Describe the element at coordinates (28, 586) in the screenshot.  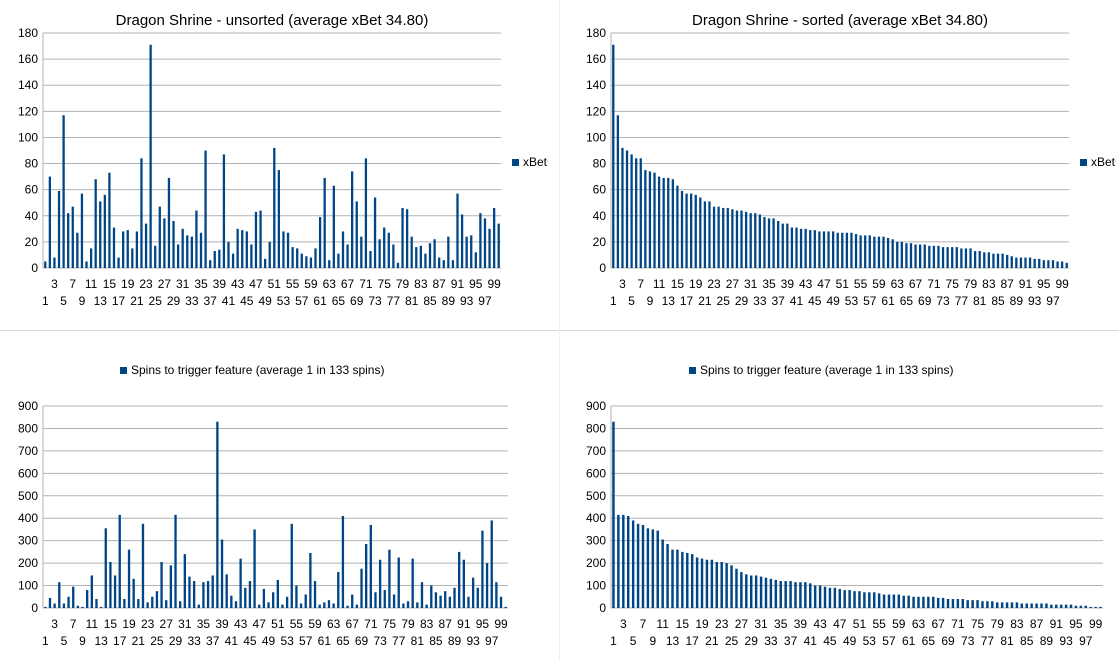
I see `y-tick-label: 100` at that location.